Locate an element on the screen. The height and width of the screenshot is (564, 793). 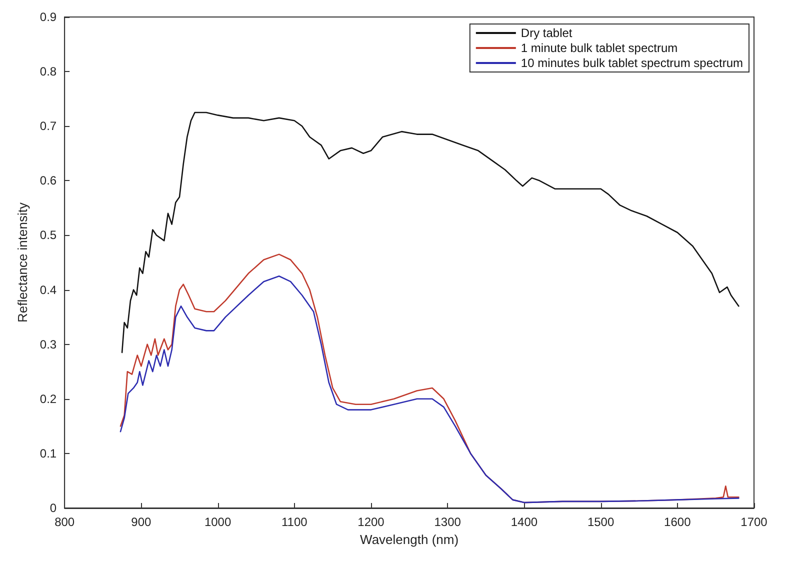
y-tick-label: 0.9 is located at coordinates (48, 17).